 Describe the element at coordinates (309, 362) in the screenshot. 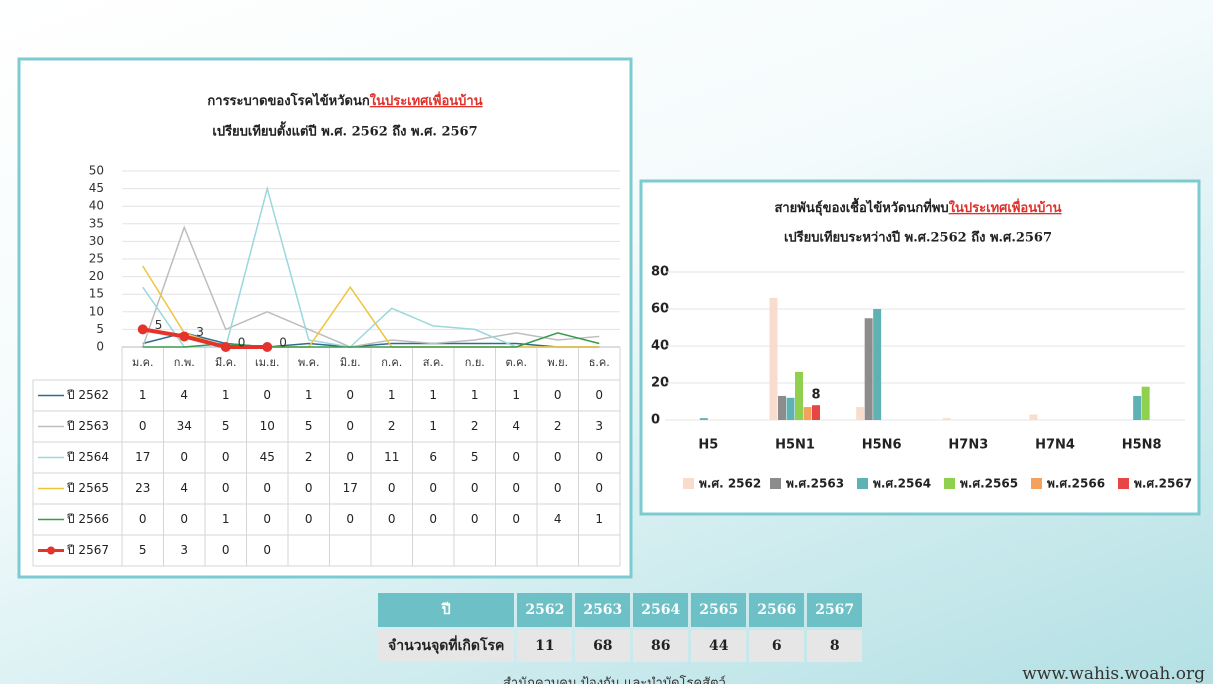

I see `x-tick-label: พ.ค.` at that location.